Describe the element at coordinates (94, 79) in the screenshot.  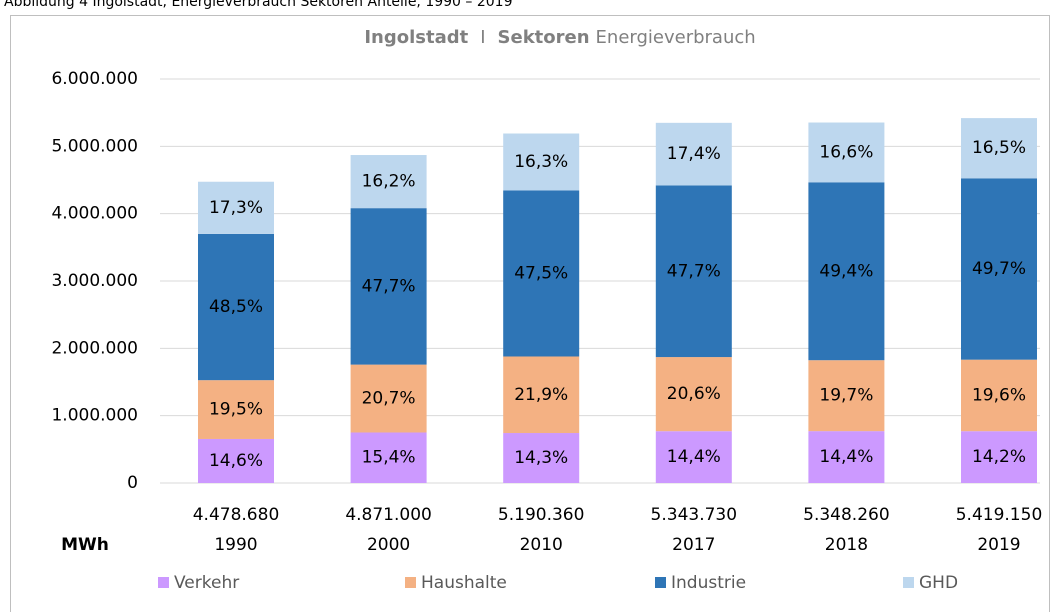
I see `y-tick-label: 6.000.000` at that location.